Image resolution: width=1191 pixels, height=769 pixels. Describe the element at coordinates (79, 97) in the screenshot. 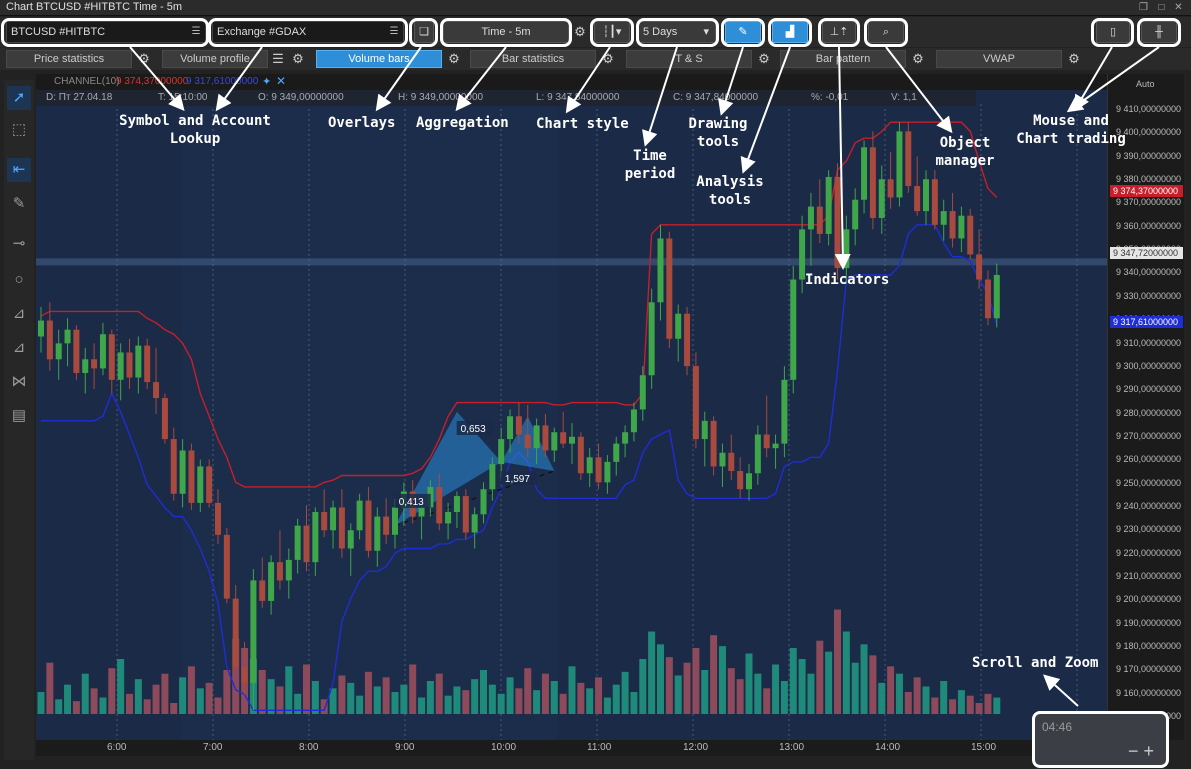

I see `info-date: D: Пт 27.04.18` at that location.